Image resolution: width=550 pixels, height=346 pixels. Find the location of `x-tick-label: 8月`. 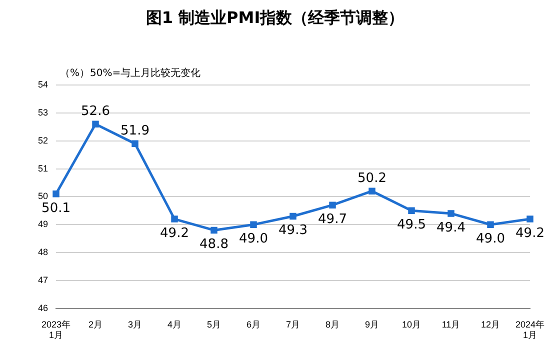

x-tick-label: 8月 is located at coordinates (332, 324).